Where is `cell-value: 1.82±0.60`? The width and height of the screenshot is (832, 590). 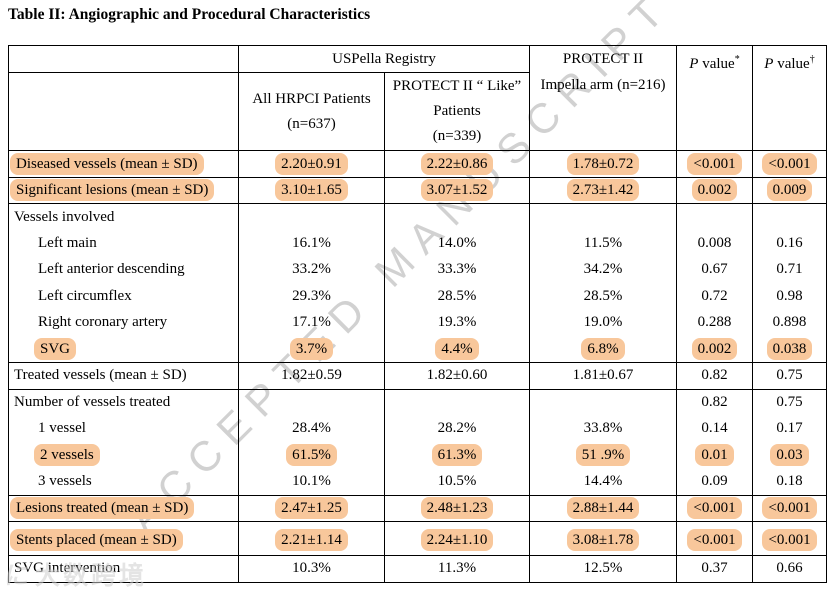 cell-value: 1.82±0.60 is located at coordinates (457, 375).